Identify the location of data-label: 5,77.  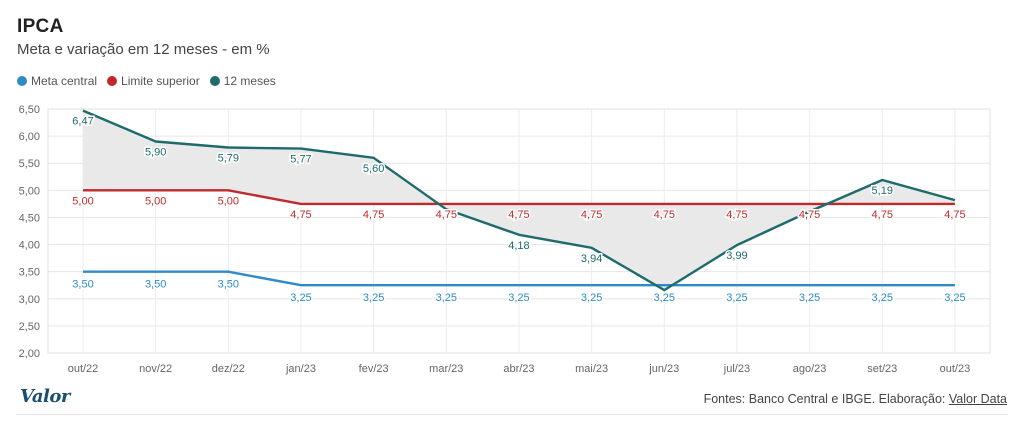
(300, 160).